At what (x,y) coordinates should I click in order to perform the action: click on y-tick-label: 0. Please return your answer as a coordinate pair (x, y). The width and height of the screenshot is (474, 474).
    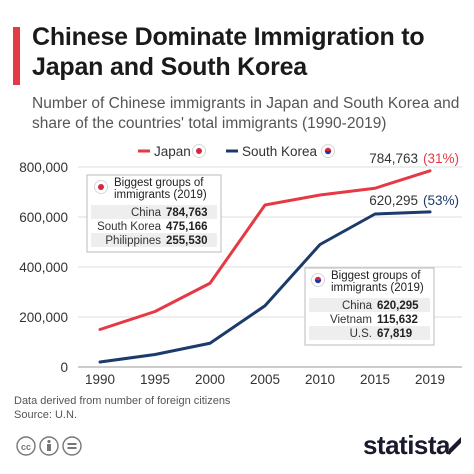
    Looking at the image, I should click on (64, 367).